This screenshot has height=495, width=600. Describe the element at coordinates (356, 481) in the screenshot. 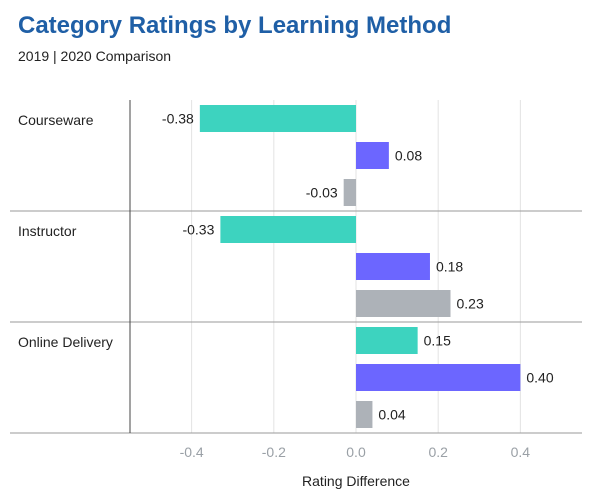

I see `x-axis-title: Rating Difference` at that location.